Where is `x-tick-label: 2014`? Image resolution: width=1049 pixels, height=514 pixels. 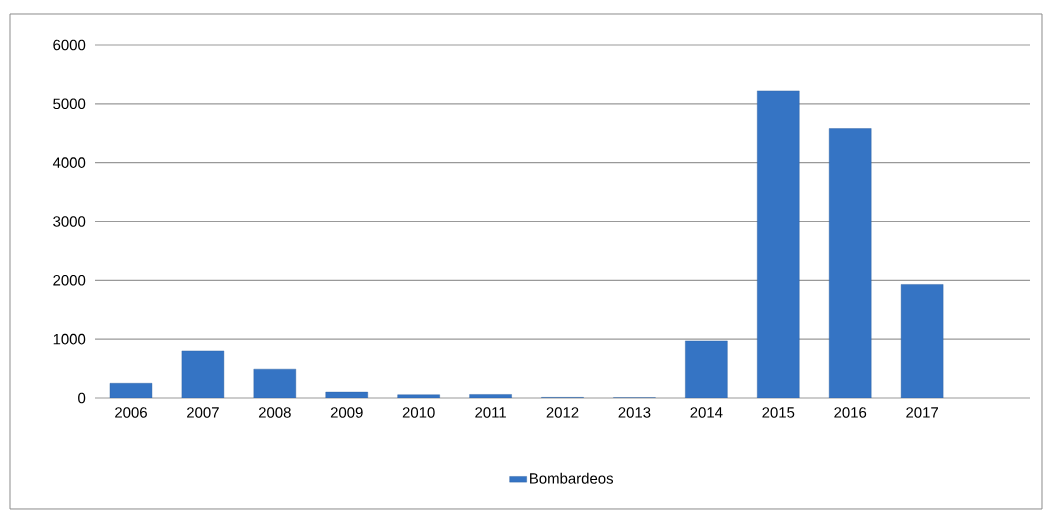 x-tick-label: 2014 is located at coordinates (706, 412).